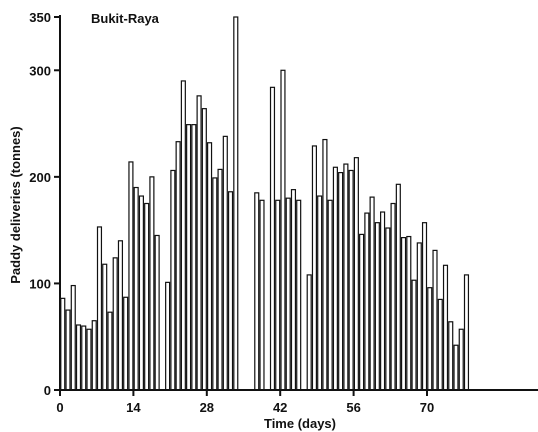 The height and width of the screenshot is (432, 538). I want to click on x-axis-ticks: 0 14 28 42 56 70, so click(245, 402).